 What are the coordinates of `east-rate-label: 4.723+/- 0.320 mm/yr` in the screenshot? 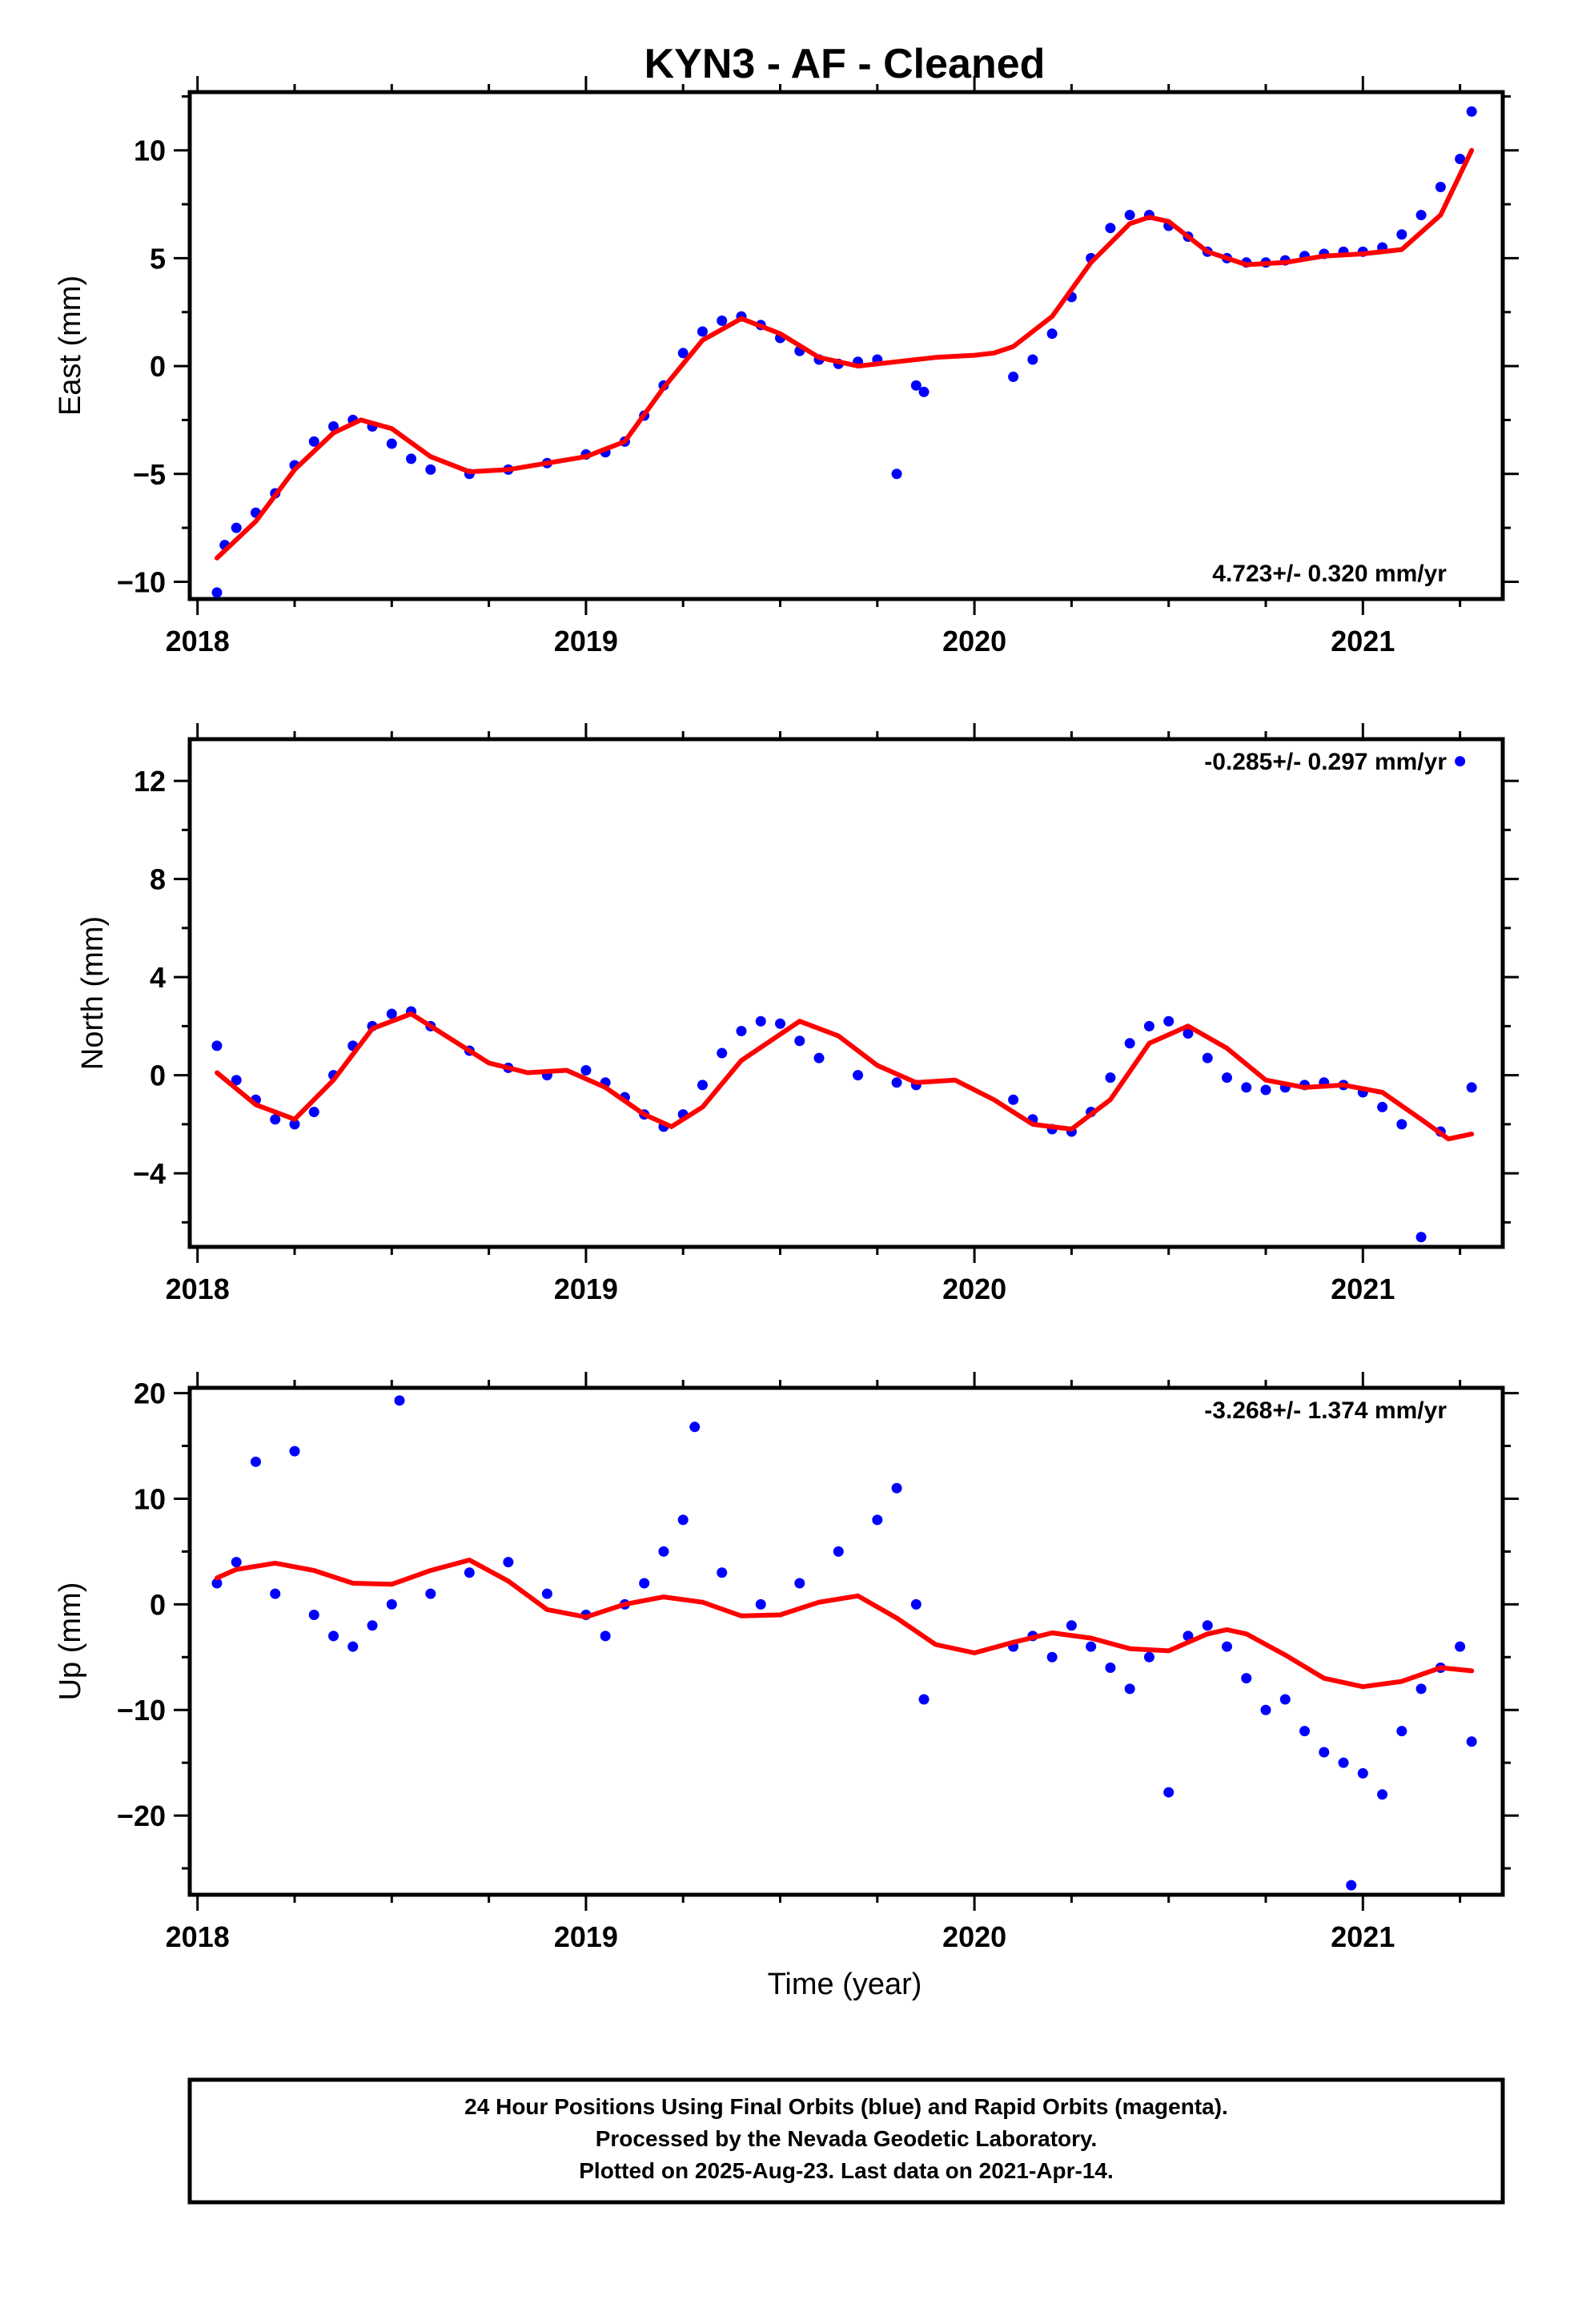 It's located at (1329, 574).